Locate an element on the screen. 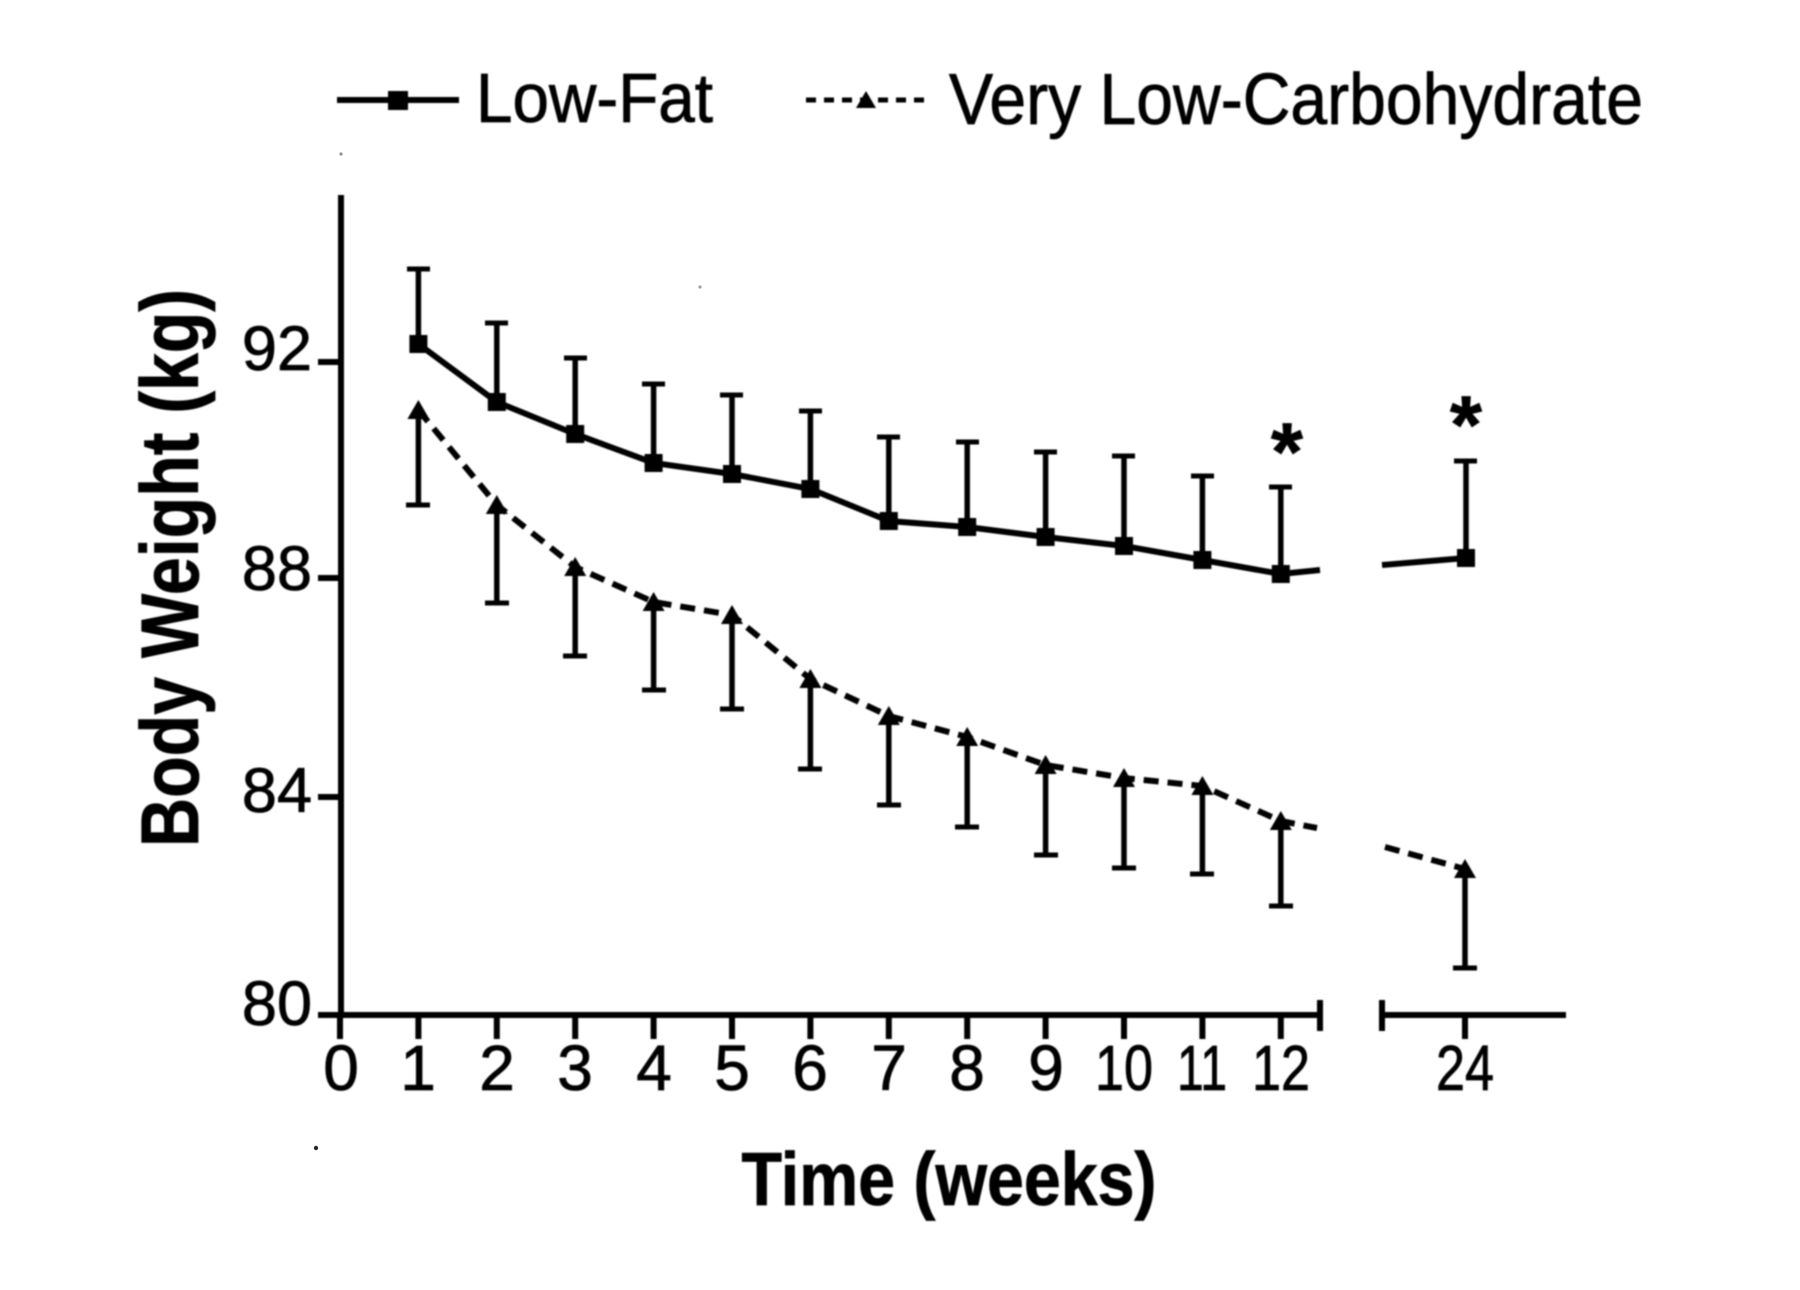 This screenshot has height=1290, width=1800. svg-text: 88 is located at coordinates (277, 569).